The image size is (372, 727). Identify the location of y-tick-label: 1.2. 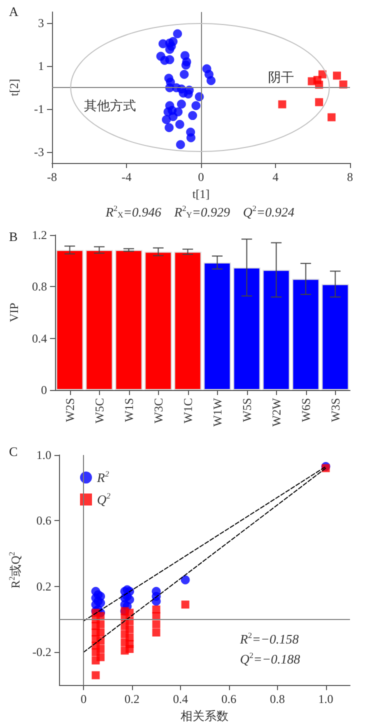
(39, 235).